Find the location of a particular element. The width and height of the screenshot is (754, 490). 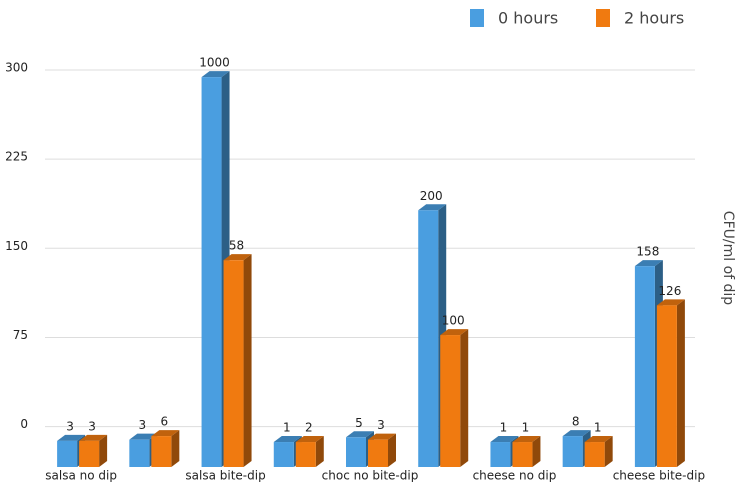

y-tick-label: 150 is located at coordinates (16, 246).